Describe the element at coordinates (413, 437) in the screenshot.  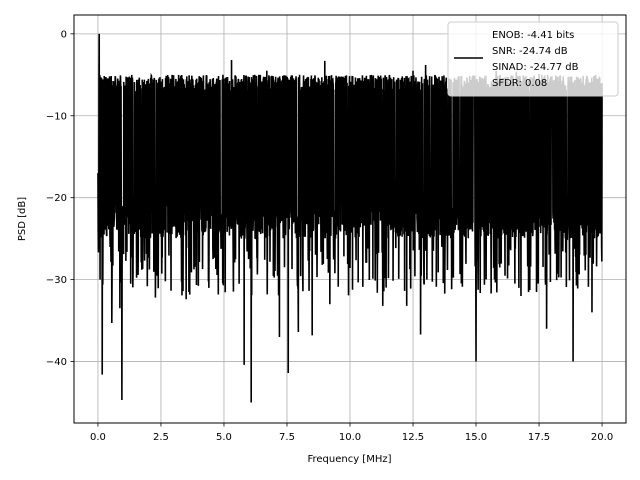
I see `x-tick-label: 12.5` at that location.